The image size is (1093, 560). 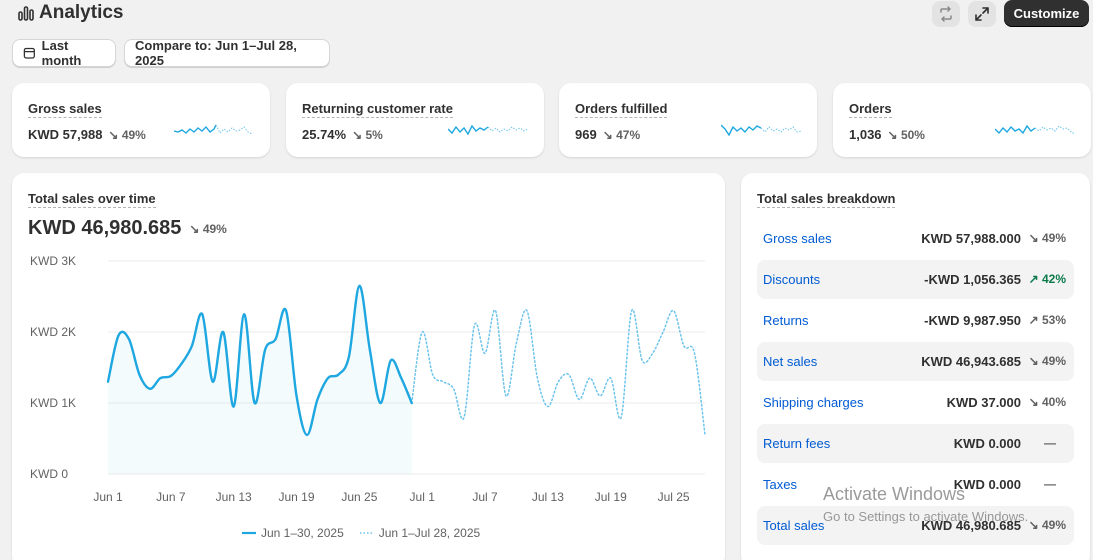 What do you see at coordinates (971, 525) in the screenshot?
I see `breakdown-row-value: KWD 46,980.685` at bounding box center [971, 525].